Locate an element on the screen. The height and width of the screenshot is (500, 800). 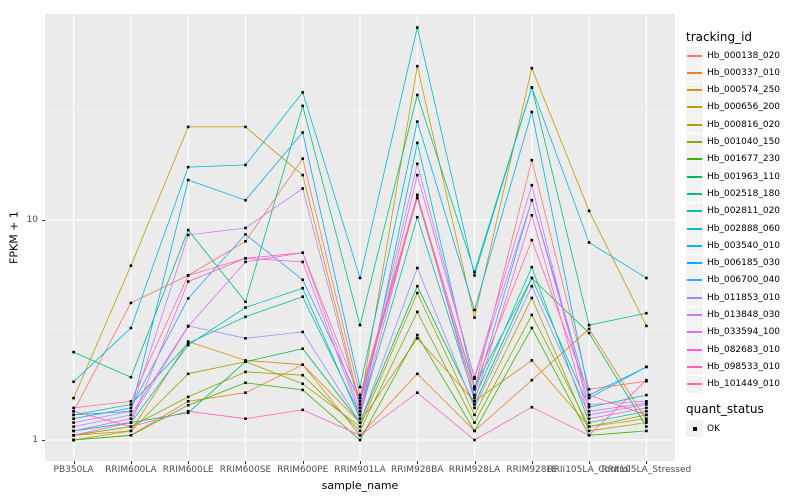
legend-item-label: Hb_033594_100 is located at coordinates (744, 332).